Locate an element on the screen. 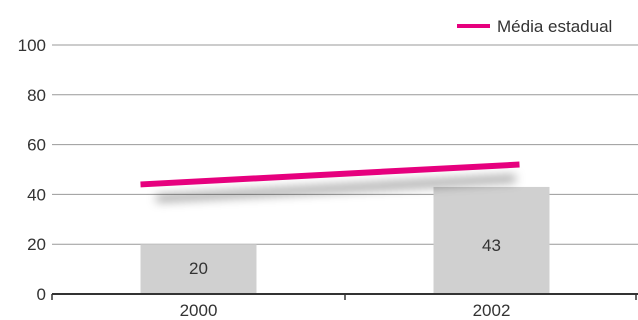 The width and height of the screenshot is (638, 320). axes: 2000 2002 is located at coordinates (344, 306).